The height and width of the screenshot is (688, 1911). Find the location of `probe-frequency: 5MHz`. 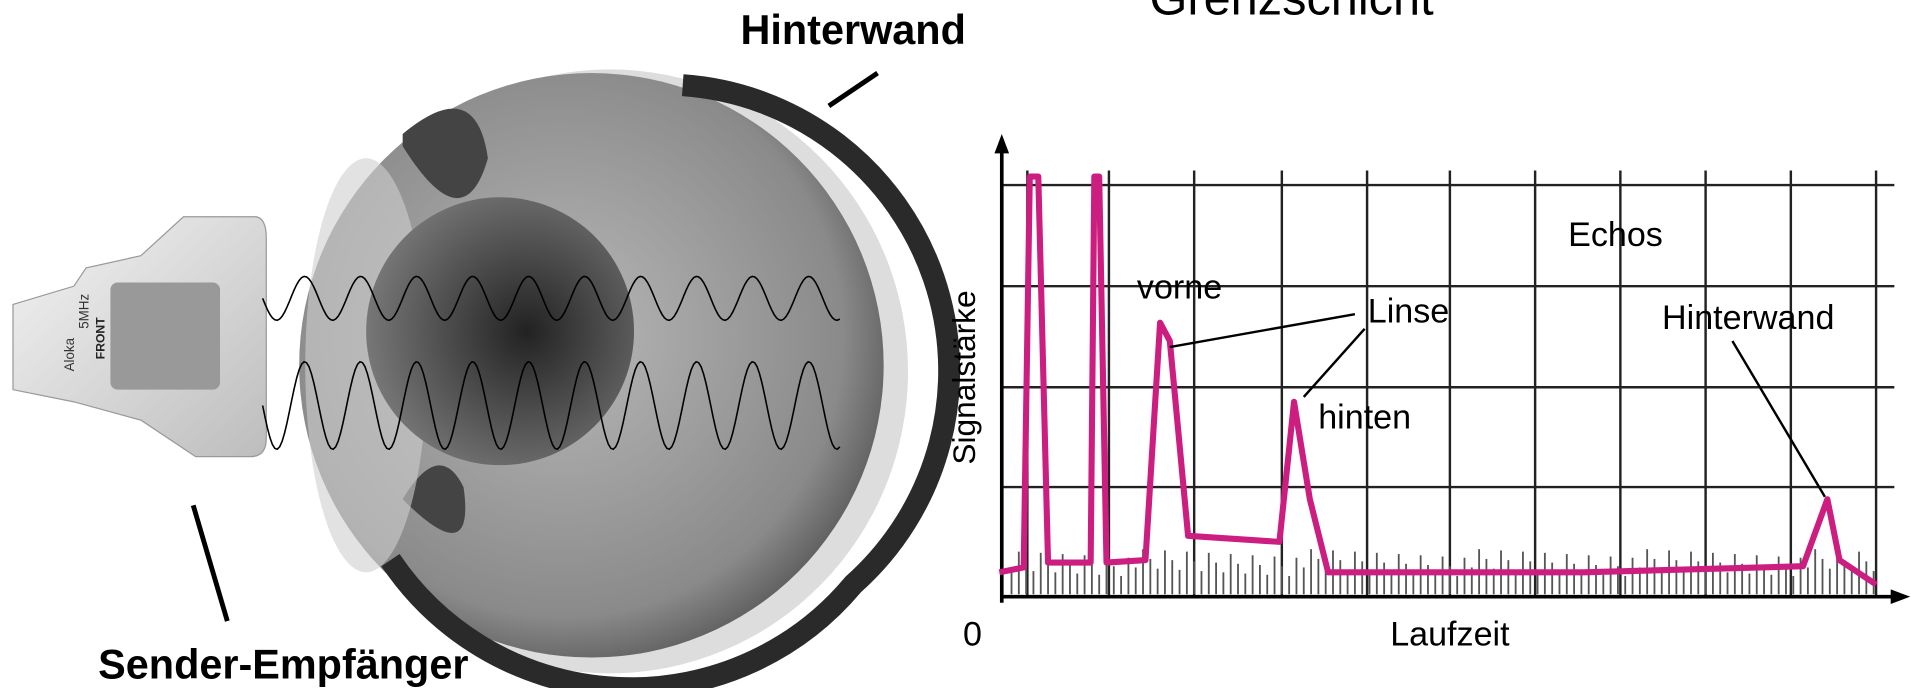

probe-frequency: 5MHz is located at coordinates (83, 311).